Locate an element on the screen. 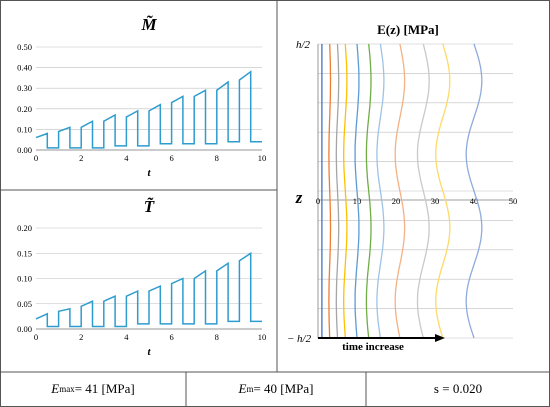 The image size is (550, 407). x-tick-label: 20 is located at coordinates (396, 201).